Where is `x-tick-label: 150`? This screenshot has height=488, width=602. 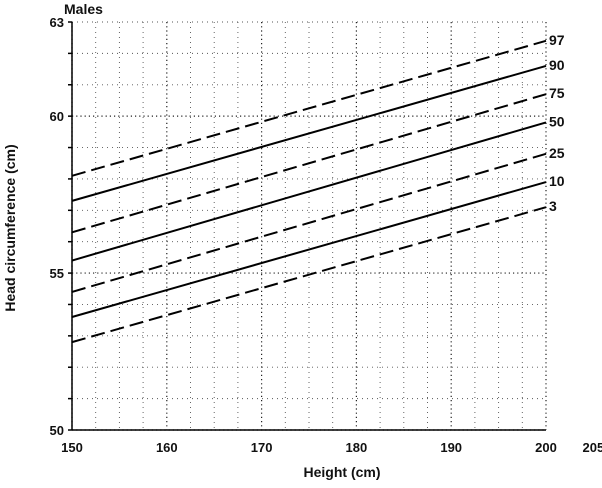 x-tick-label: 150 is located at coordinates (72, 447).